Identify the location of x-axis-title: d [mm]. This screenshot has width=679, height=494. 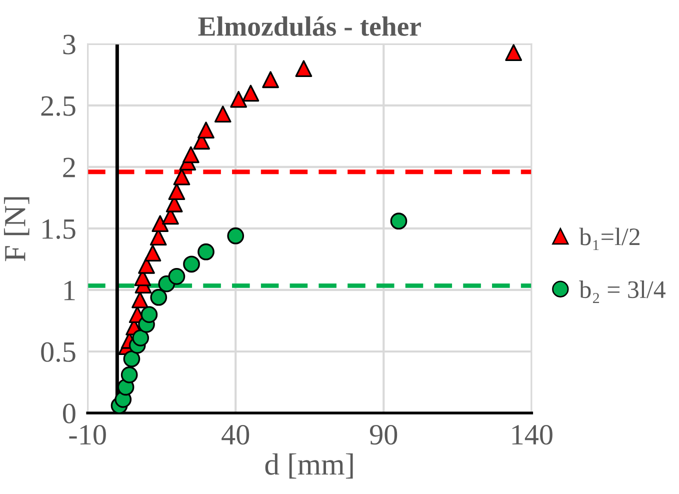
(309, 466).